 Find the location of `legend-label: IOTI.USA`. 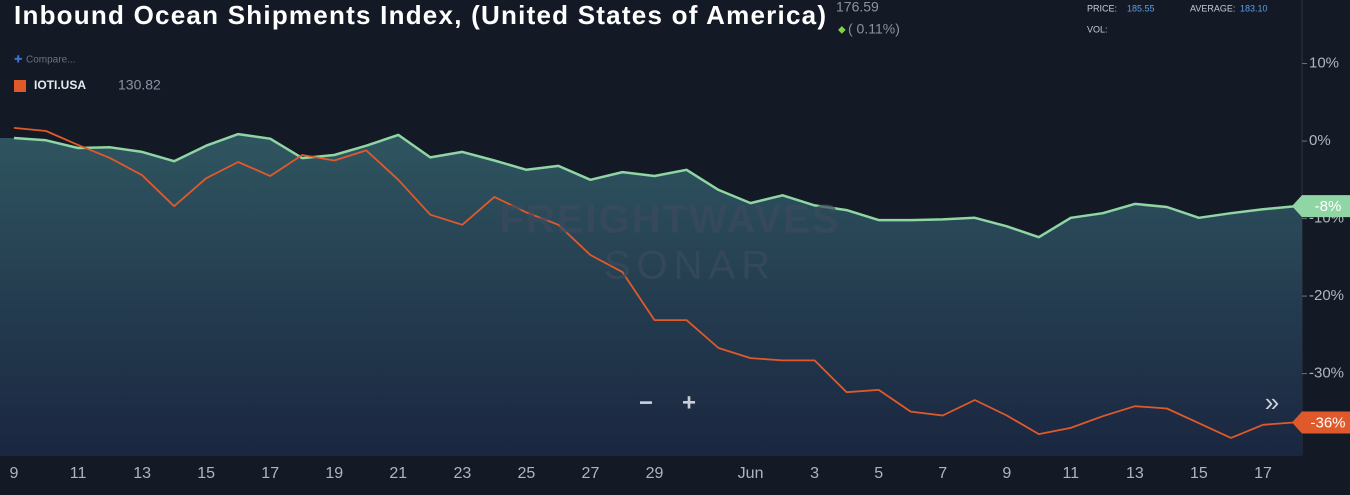

legend-label: IOTI.USA is located at coordinates (60, 85).